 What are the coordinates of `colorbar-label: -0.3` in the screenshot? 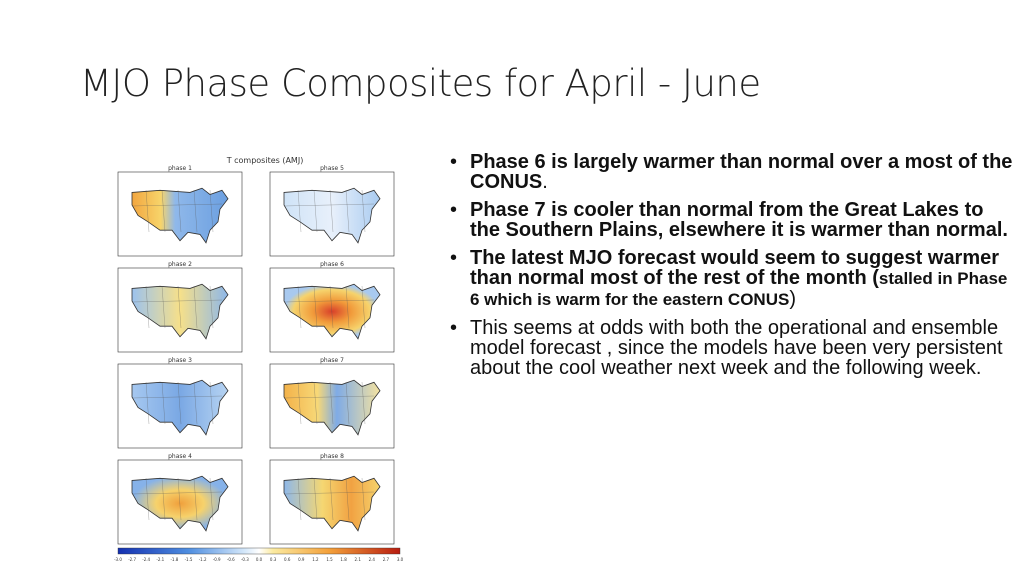 It's located at (245, 559).